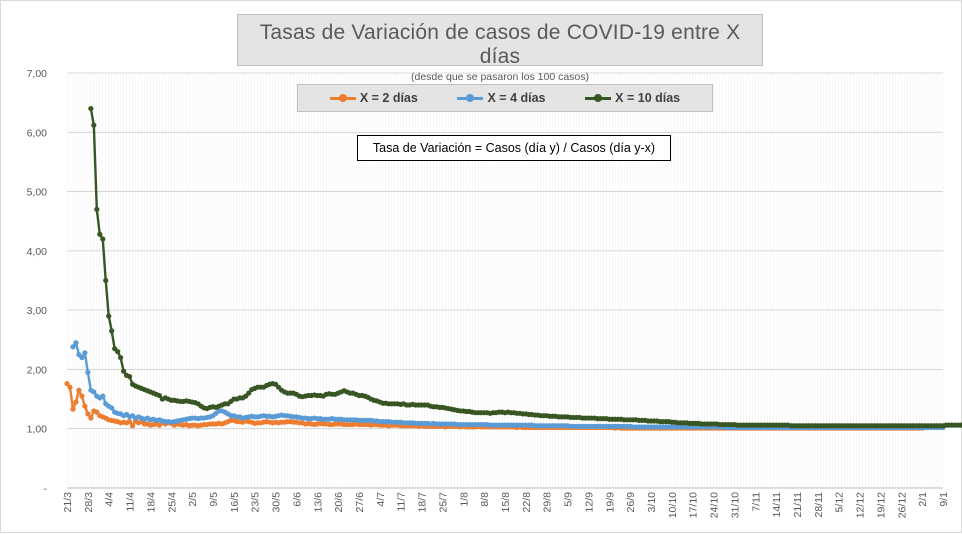  What do you see at coordinates (37, 252) in the screenshot?
I see `y-tick-label: 4,00` at bounding box center [37, 252].